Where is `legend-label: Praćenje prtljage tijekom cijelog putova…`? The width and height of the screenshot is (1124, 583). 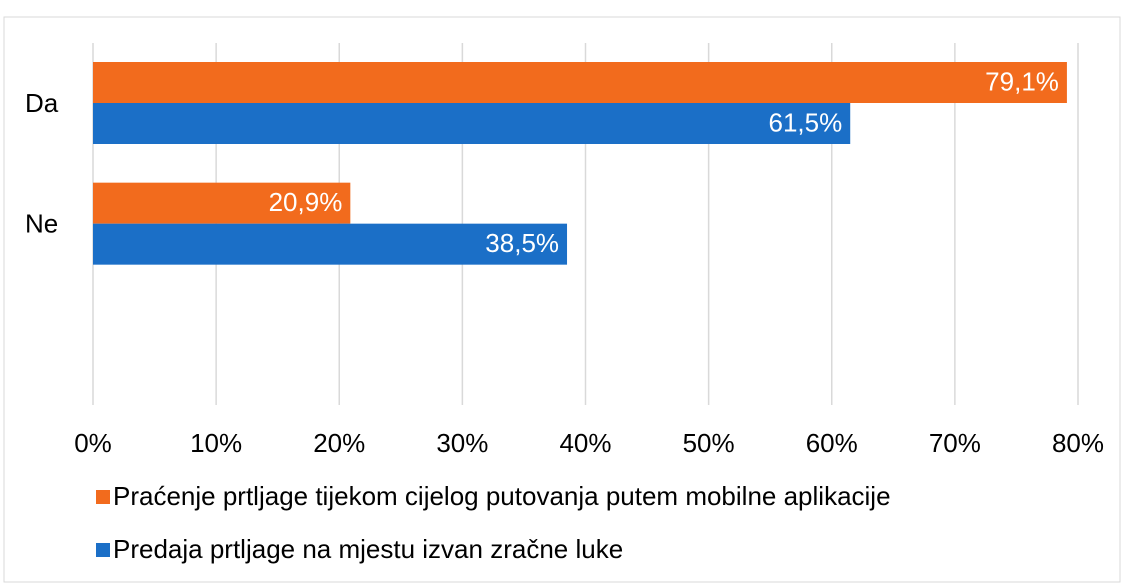
legend-label: Praćenje prtljage tijekom cijelog putova… is located at coordinates (502, 496).